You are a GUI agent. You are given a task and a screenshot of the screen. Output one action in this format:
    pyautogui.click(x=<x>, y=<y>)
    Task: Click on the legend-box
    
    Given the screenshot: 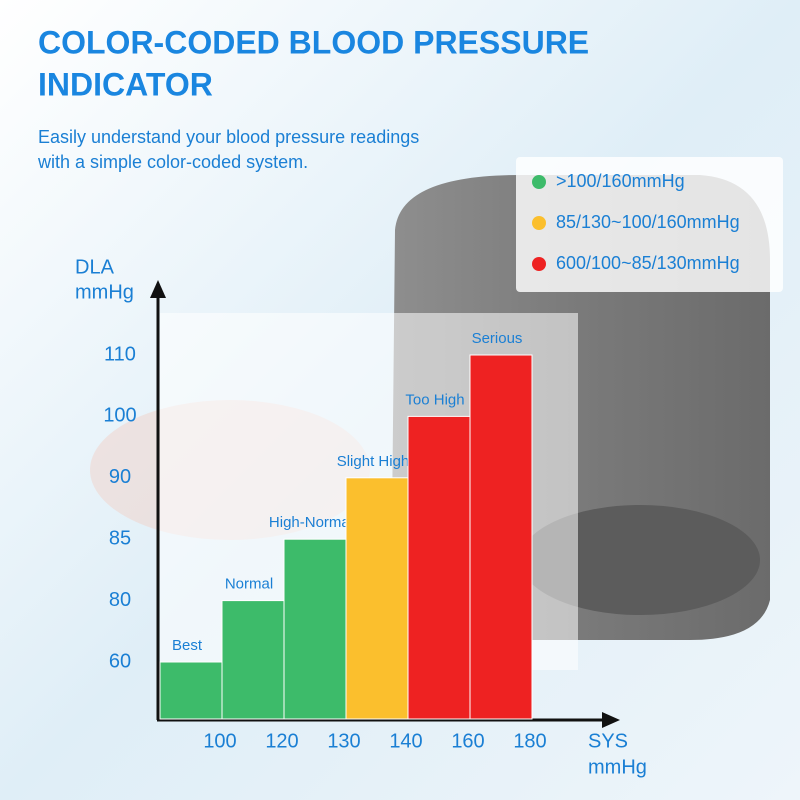 What is the action you would take?
    pyautogui.click(x=649, y=224)
    